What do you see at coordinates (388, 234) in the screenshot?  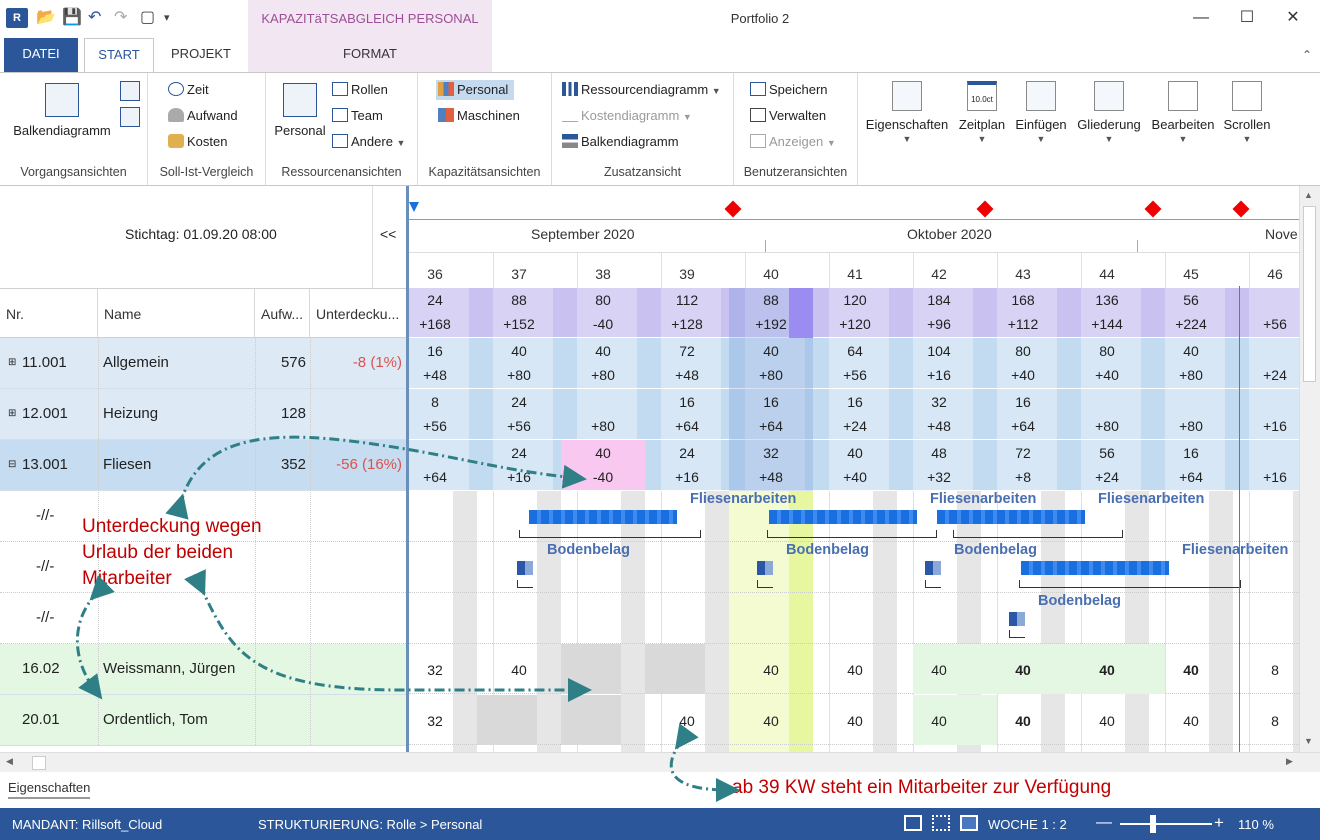 I see `collapse-button: <<` at bounding box center [388, 234].